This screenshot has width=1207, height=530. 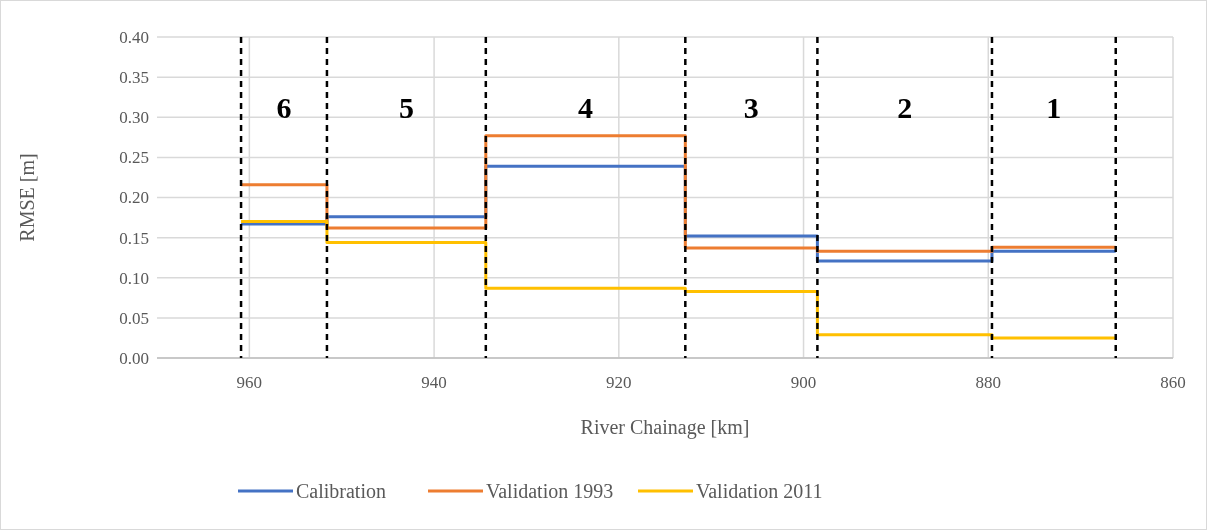 What do you see at coordinates (619, 382) in the screenshot?
I see `x-tick-label: 920` at bounding box center [619, 382].